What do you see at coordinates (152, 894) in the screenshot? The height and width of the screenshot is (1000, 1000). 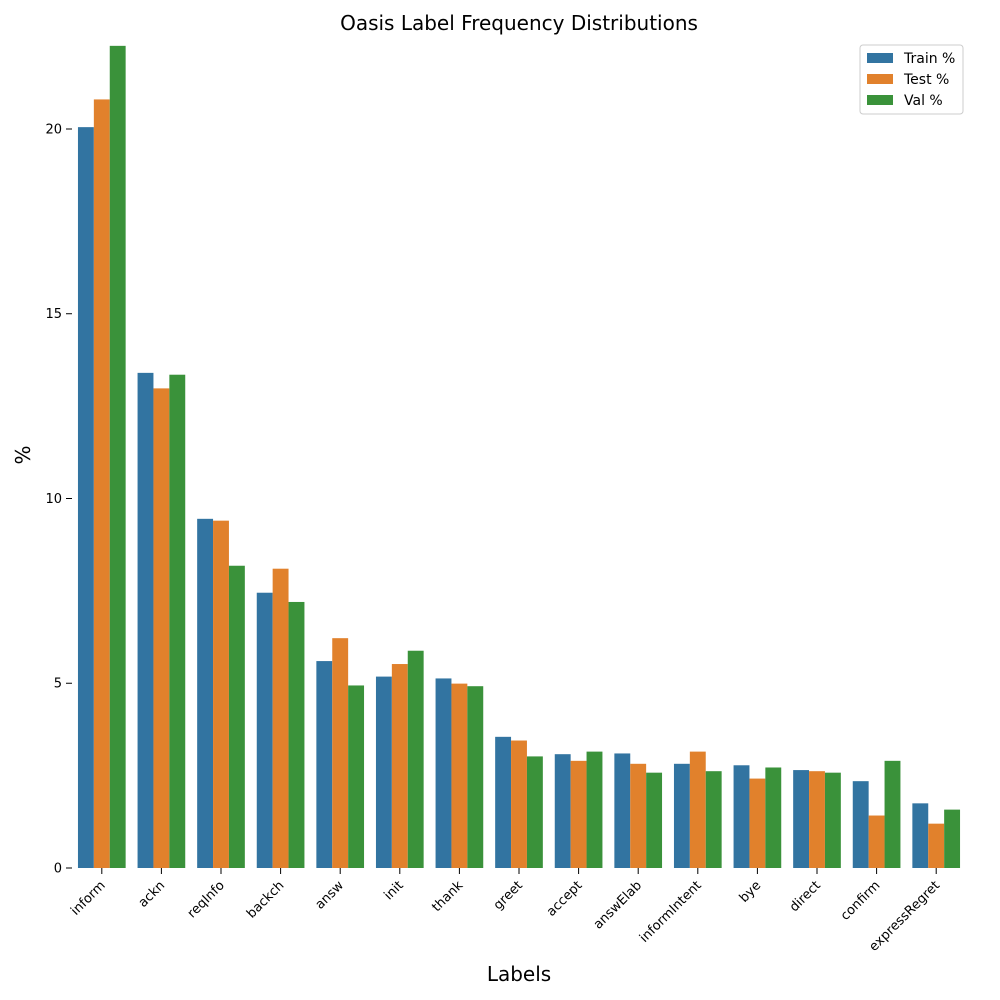 I see `x-tick-label-ackn: ackn` at bounding box center [152, 894].